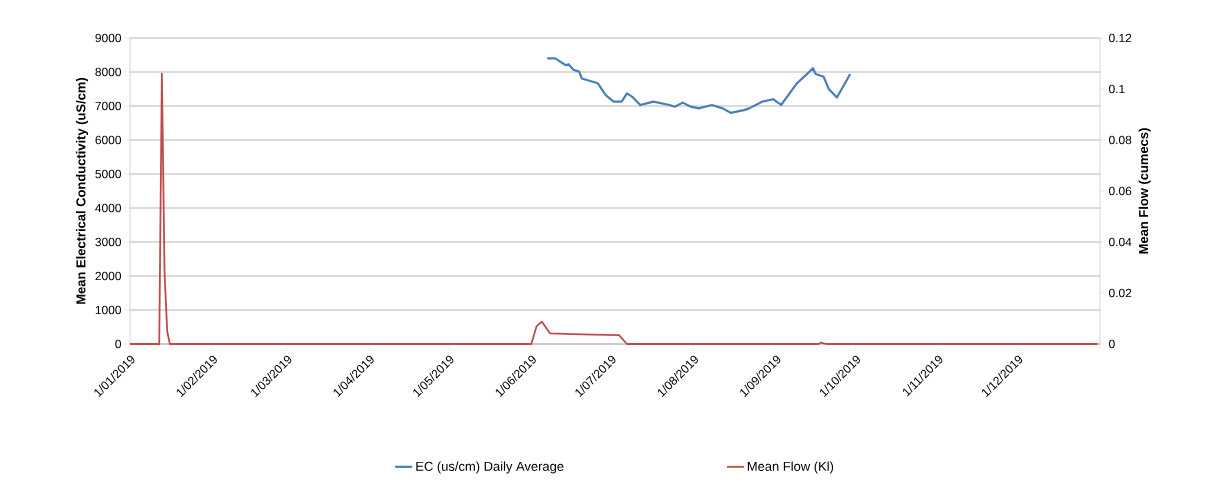  Describe the element at coordinates (1120, 140) in the screenshot. I see `y2-tick-label: 0.08` at that location.